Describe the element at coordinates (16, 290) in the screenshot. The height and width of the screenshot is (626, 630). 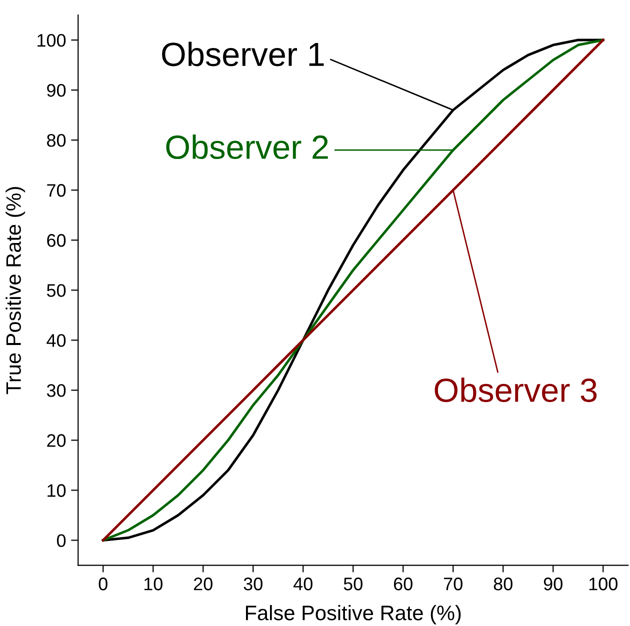
I see `y-axis-title: True Positive Rate (%)` at that location.